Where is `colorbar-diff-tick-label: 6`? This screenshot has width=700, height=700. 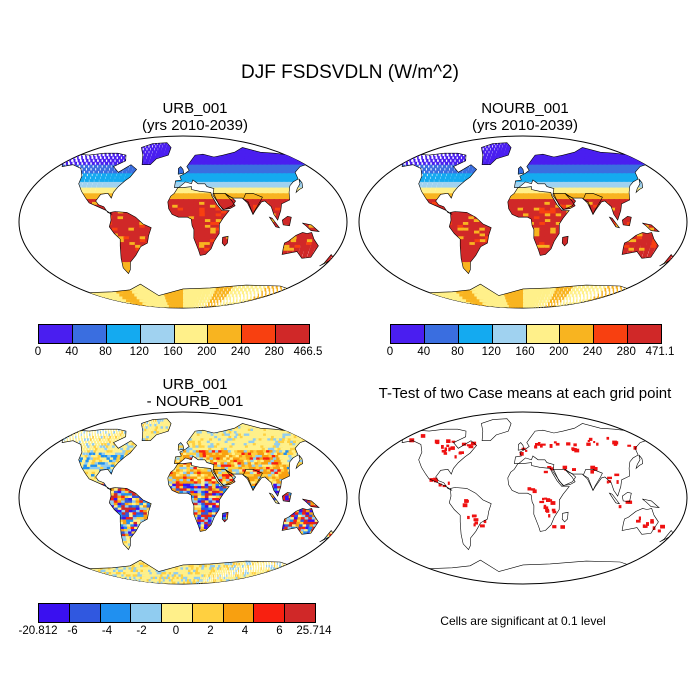 colorbar-diff-tick-label: 6 is located at coordinates (279, 631).